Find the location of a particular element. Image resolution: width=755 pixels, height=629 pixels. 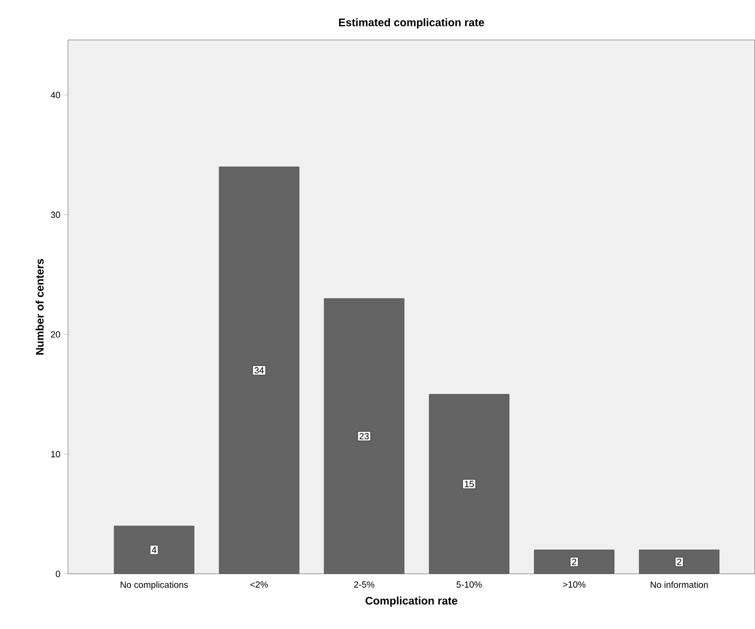

data-label: 34 is located at coordinates (259, 370).